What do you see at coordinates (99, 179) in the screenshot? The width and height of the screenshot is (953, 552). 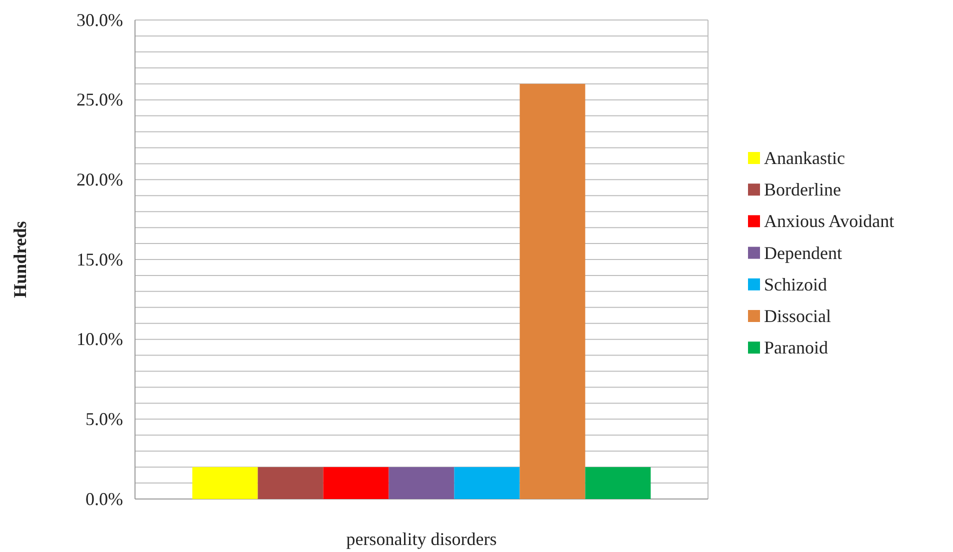 I see `y-tick-label: 20.0%` at bounding box center [99, 179].